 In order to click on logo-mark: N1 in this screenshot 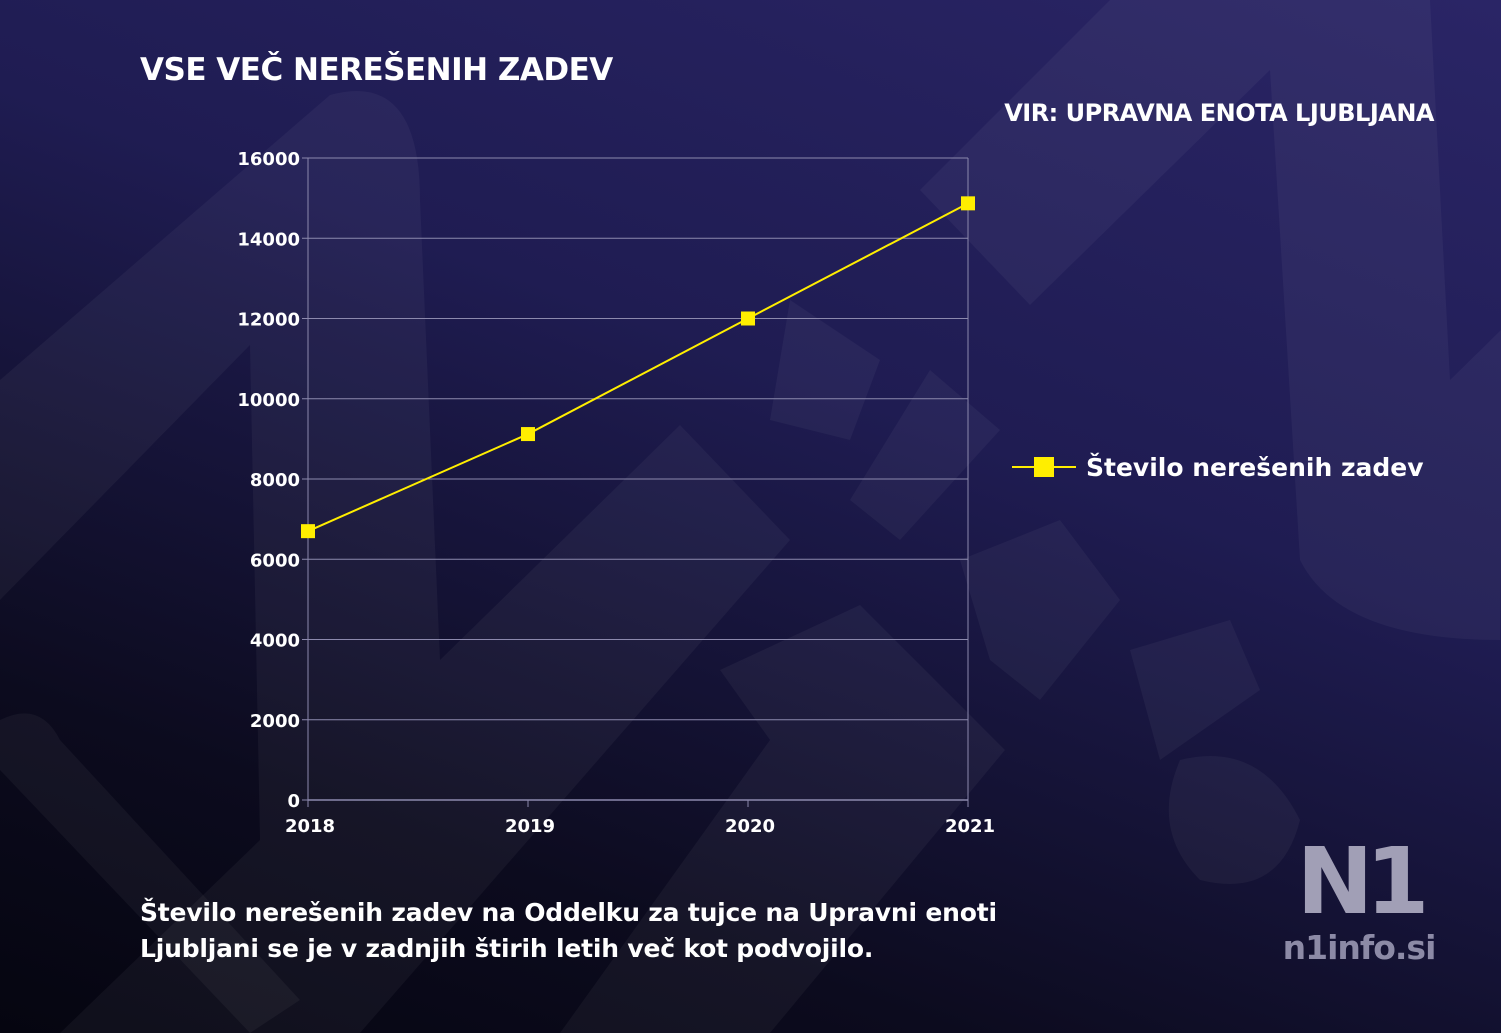, I will do `click(1362, 881)`.